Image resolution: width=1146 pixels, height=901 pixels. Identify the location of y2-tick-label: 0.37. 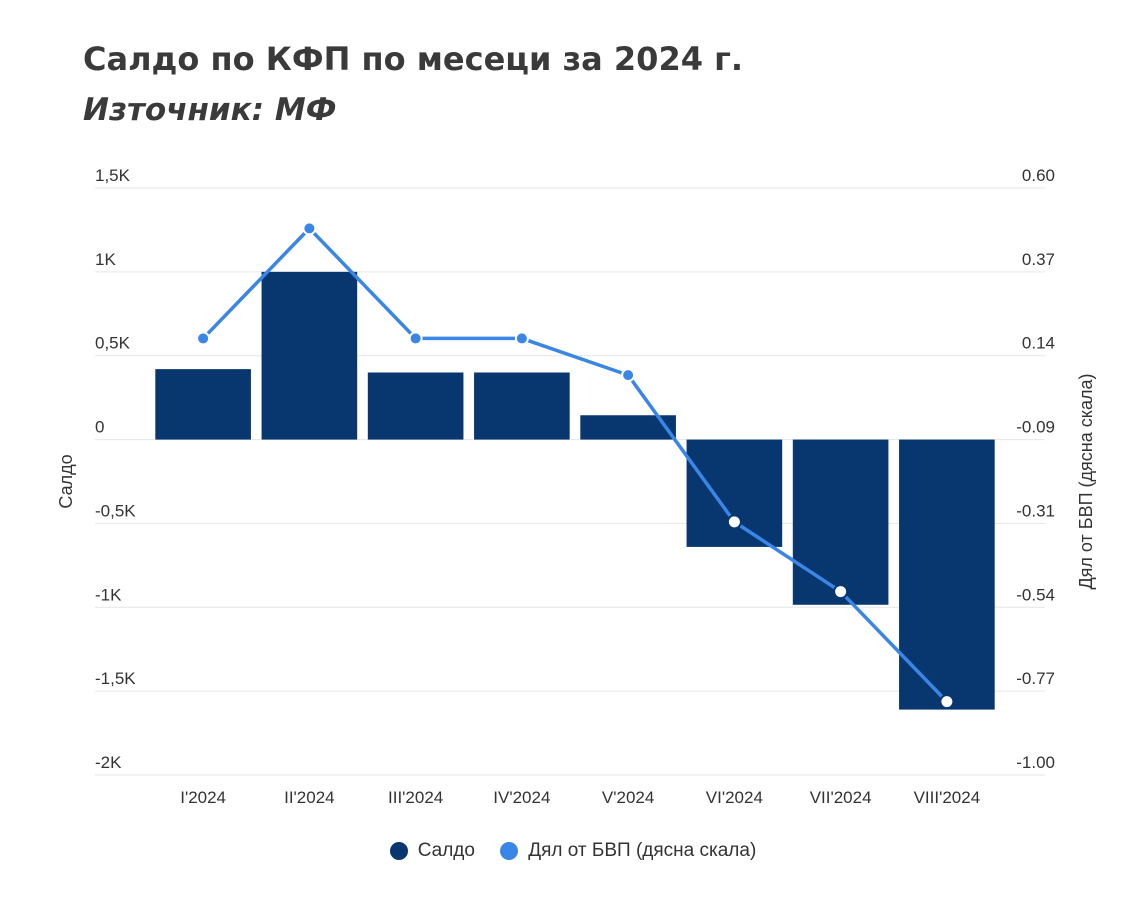
(1038, 259).